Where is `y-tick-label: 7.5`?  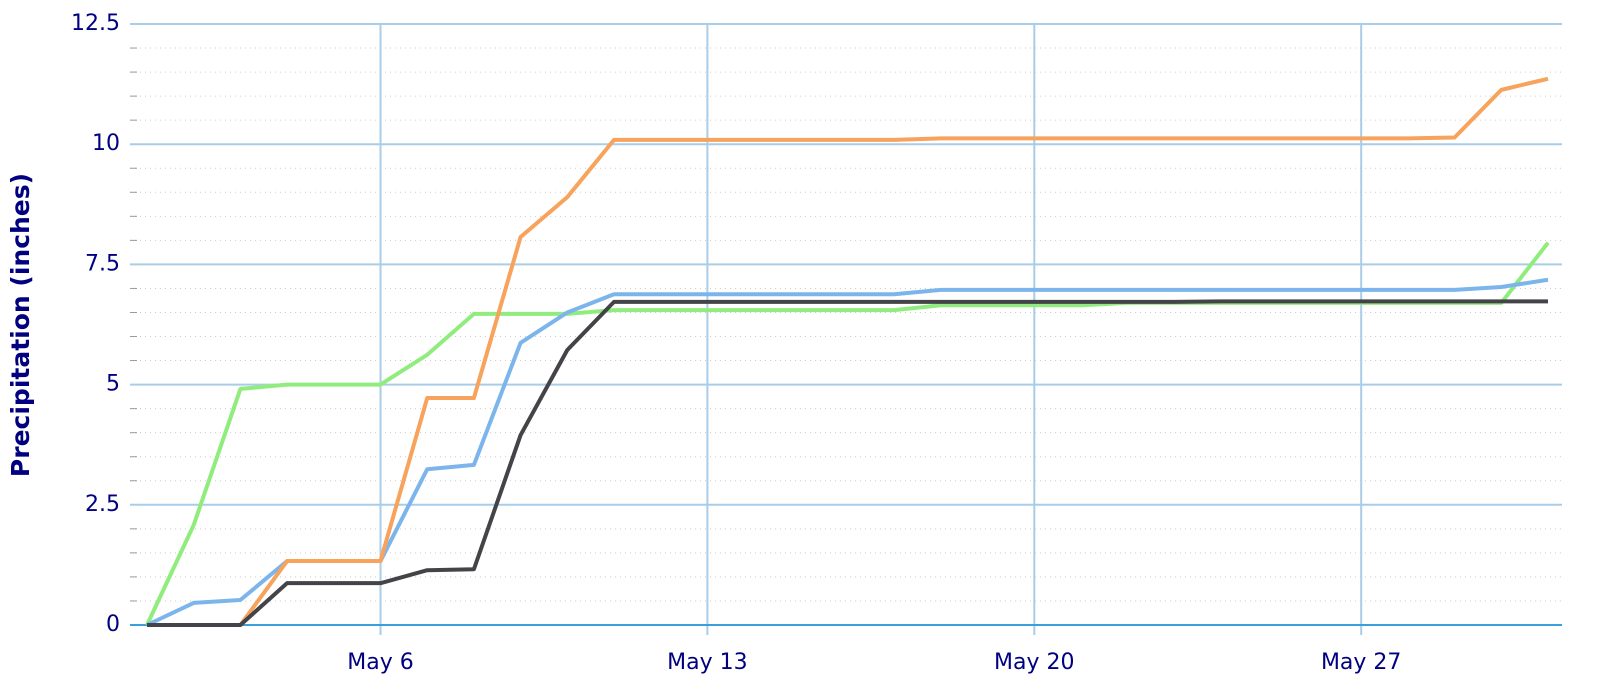
y-tick-label: 7.5 is located at coordinates (102, 263).